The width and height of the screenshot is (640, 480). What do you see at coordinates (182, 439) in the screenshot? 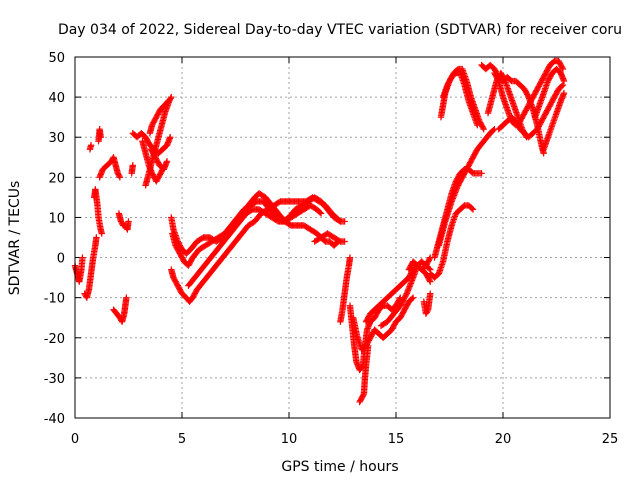
I see `x-tick-label: 5` at bounding box center [182, 439].